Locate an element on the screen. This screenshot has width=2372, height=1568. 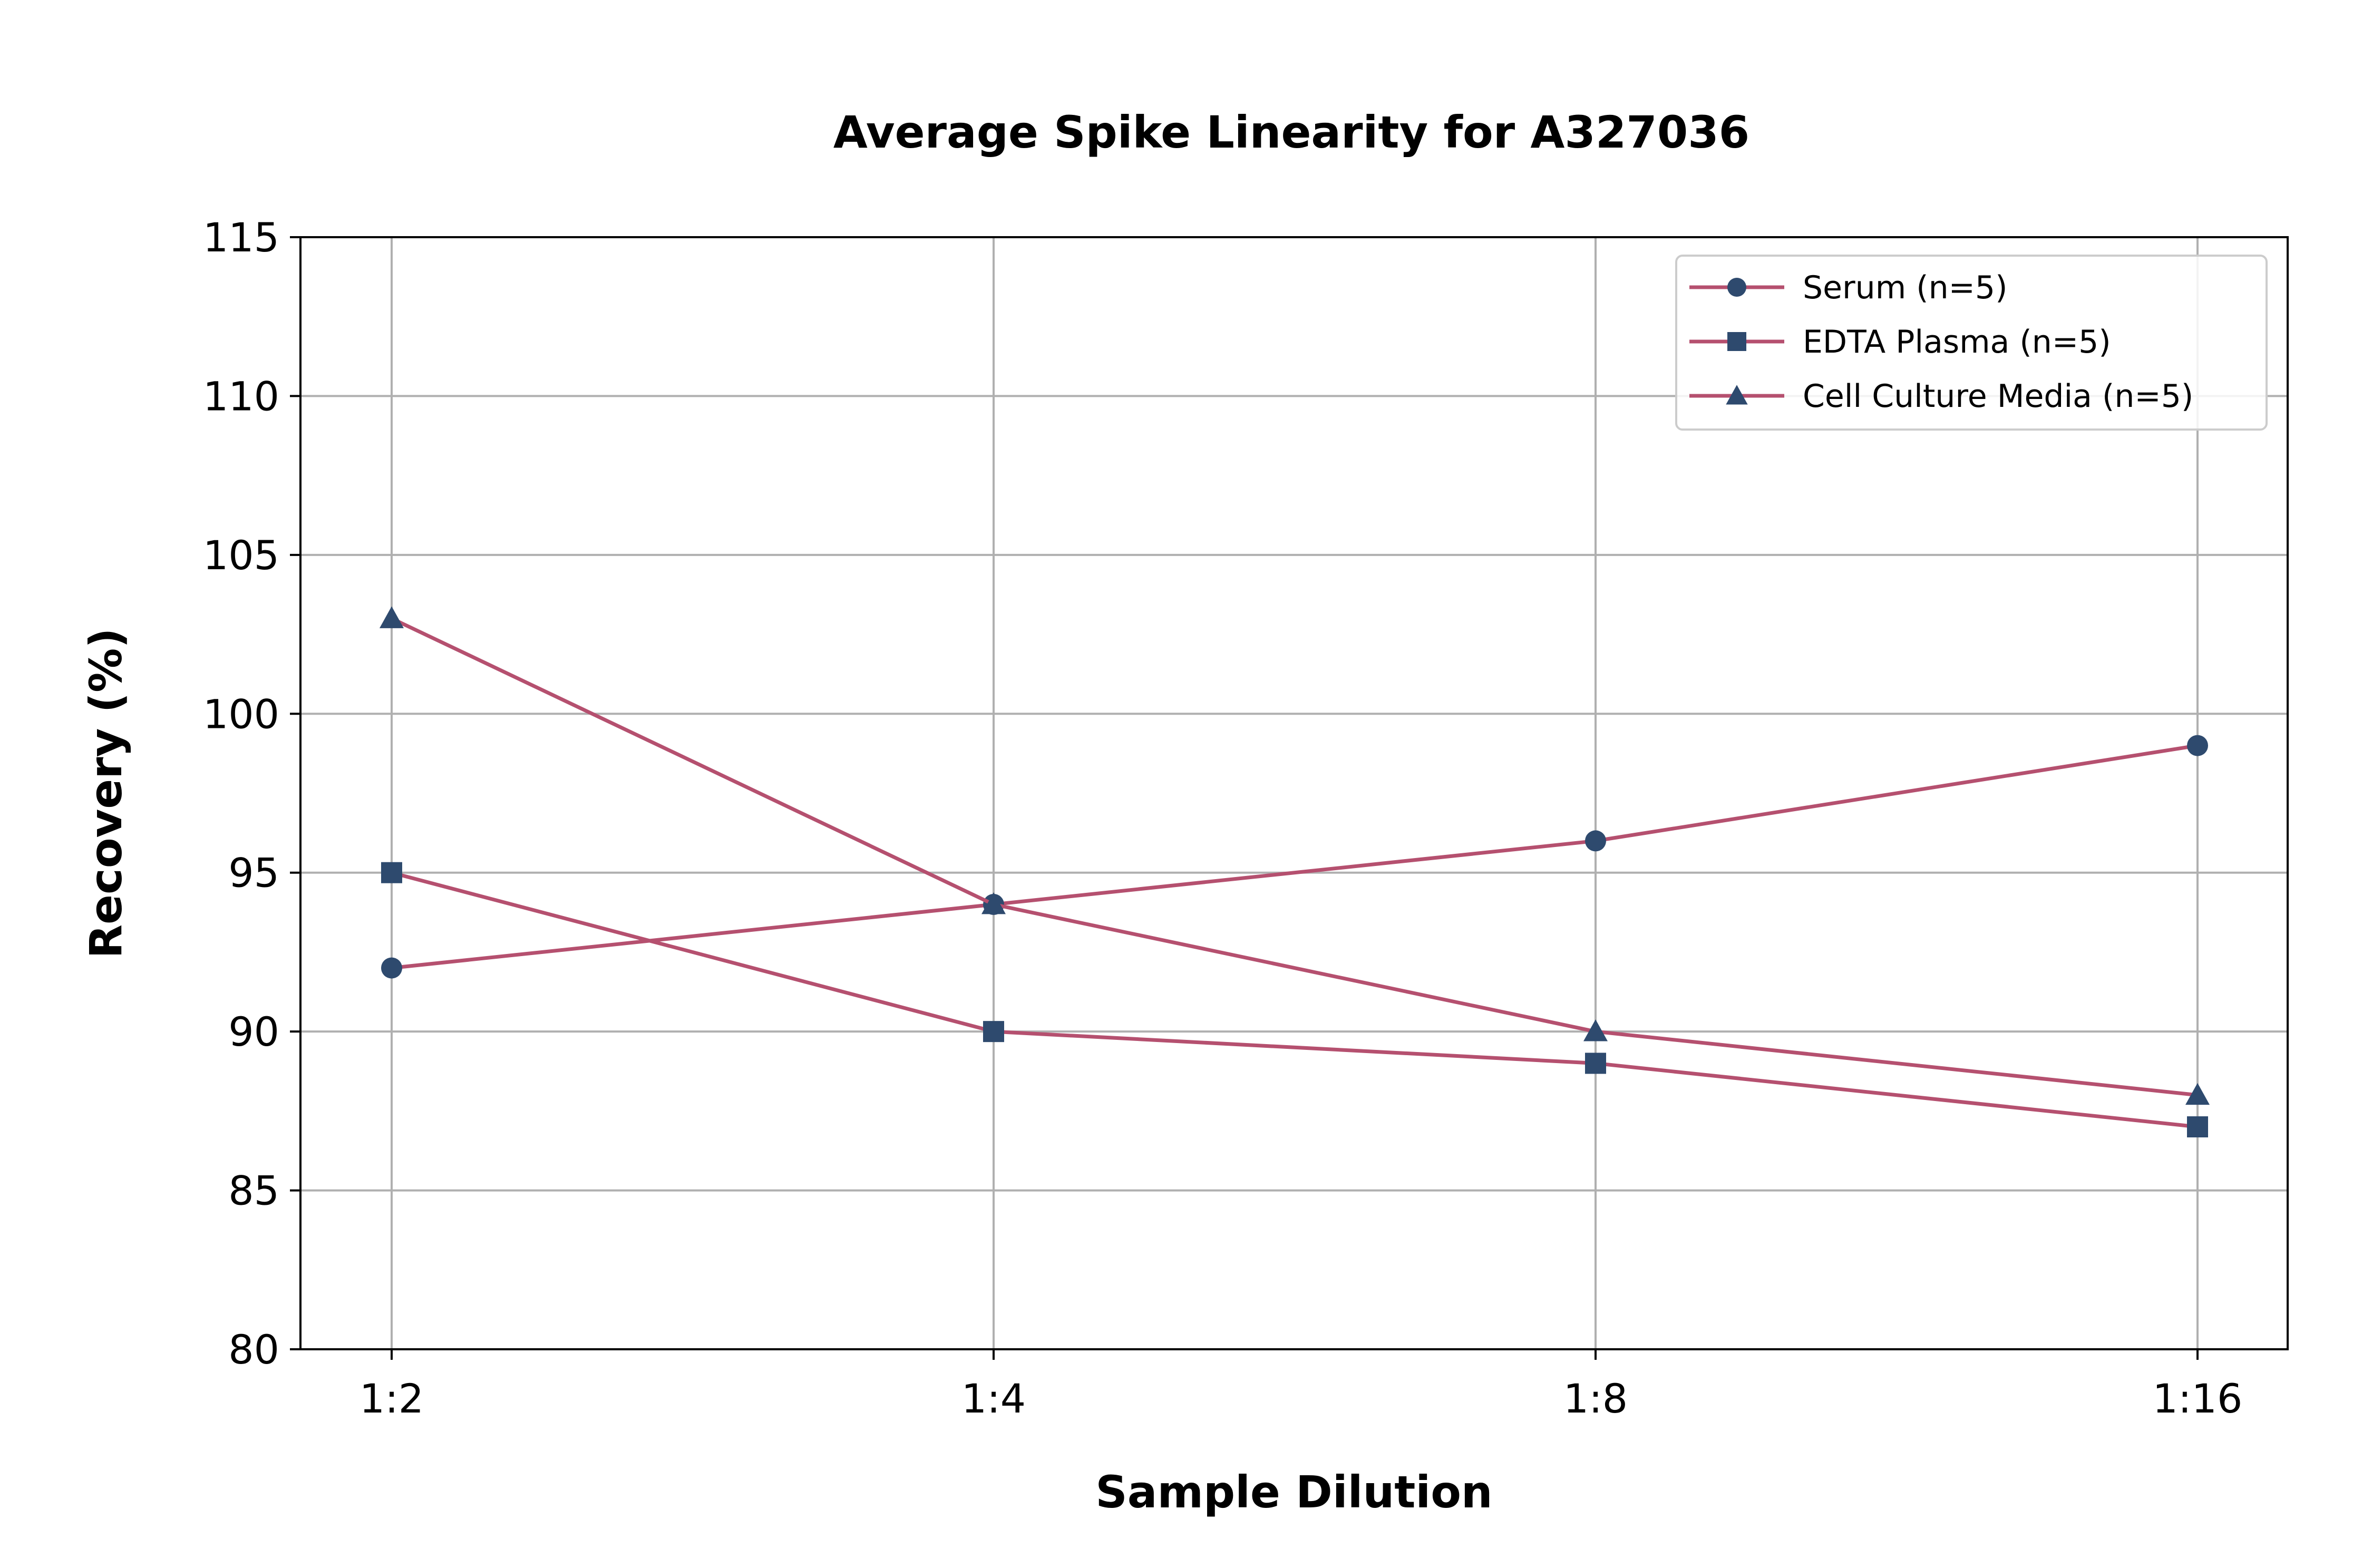
legend-label: EDTA Plasma (n=5) is located at coordinates (1957, 343).